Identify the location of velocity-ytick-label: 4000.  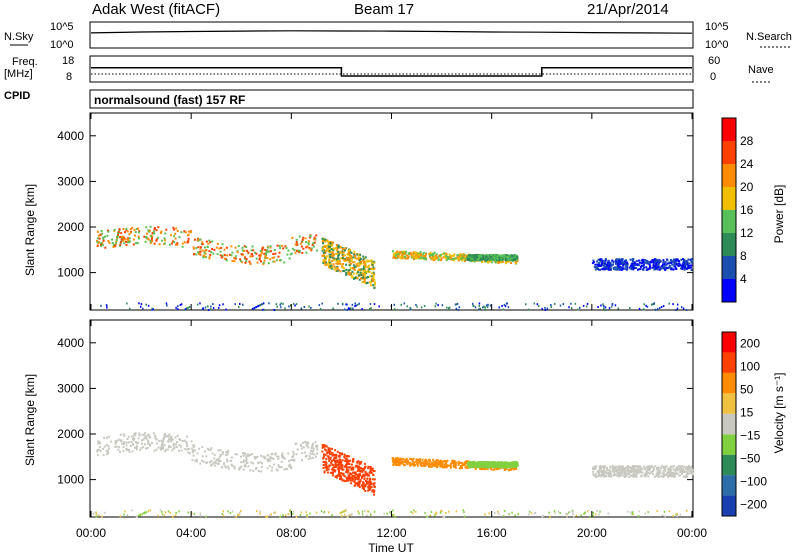
(70, 343).